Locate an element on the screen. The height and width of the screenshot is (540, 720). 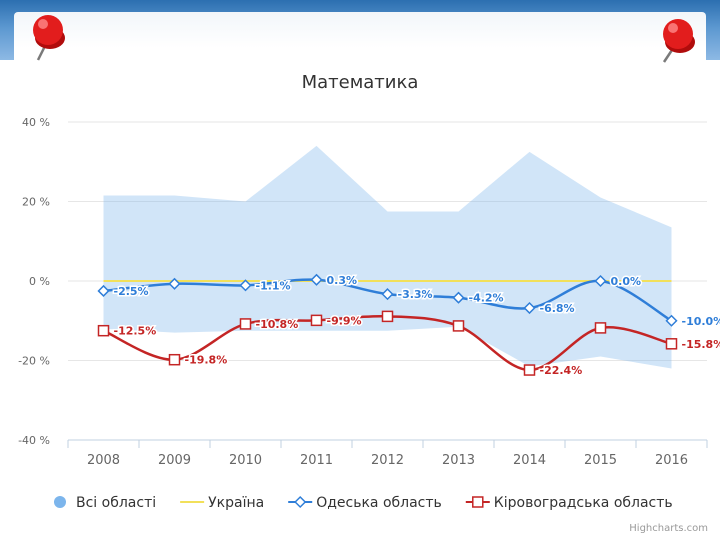
legend-item: Всі області is located at coordinates (105, 503).